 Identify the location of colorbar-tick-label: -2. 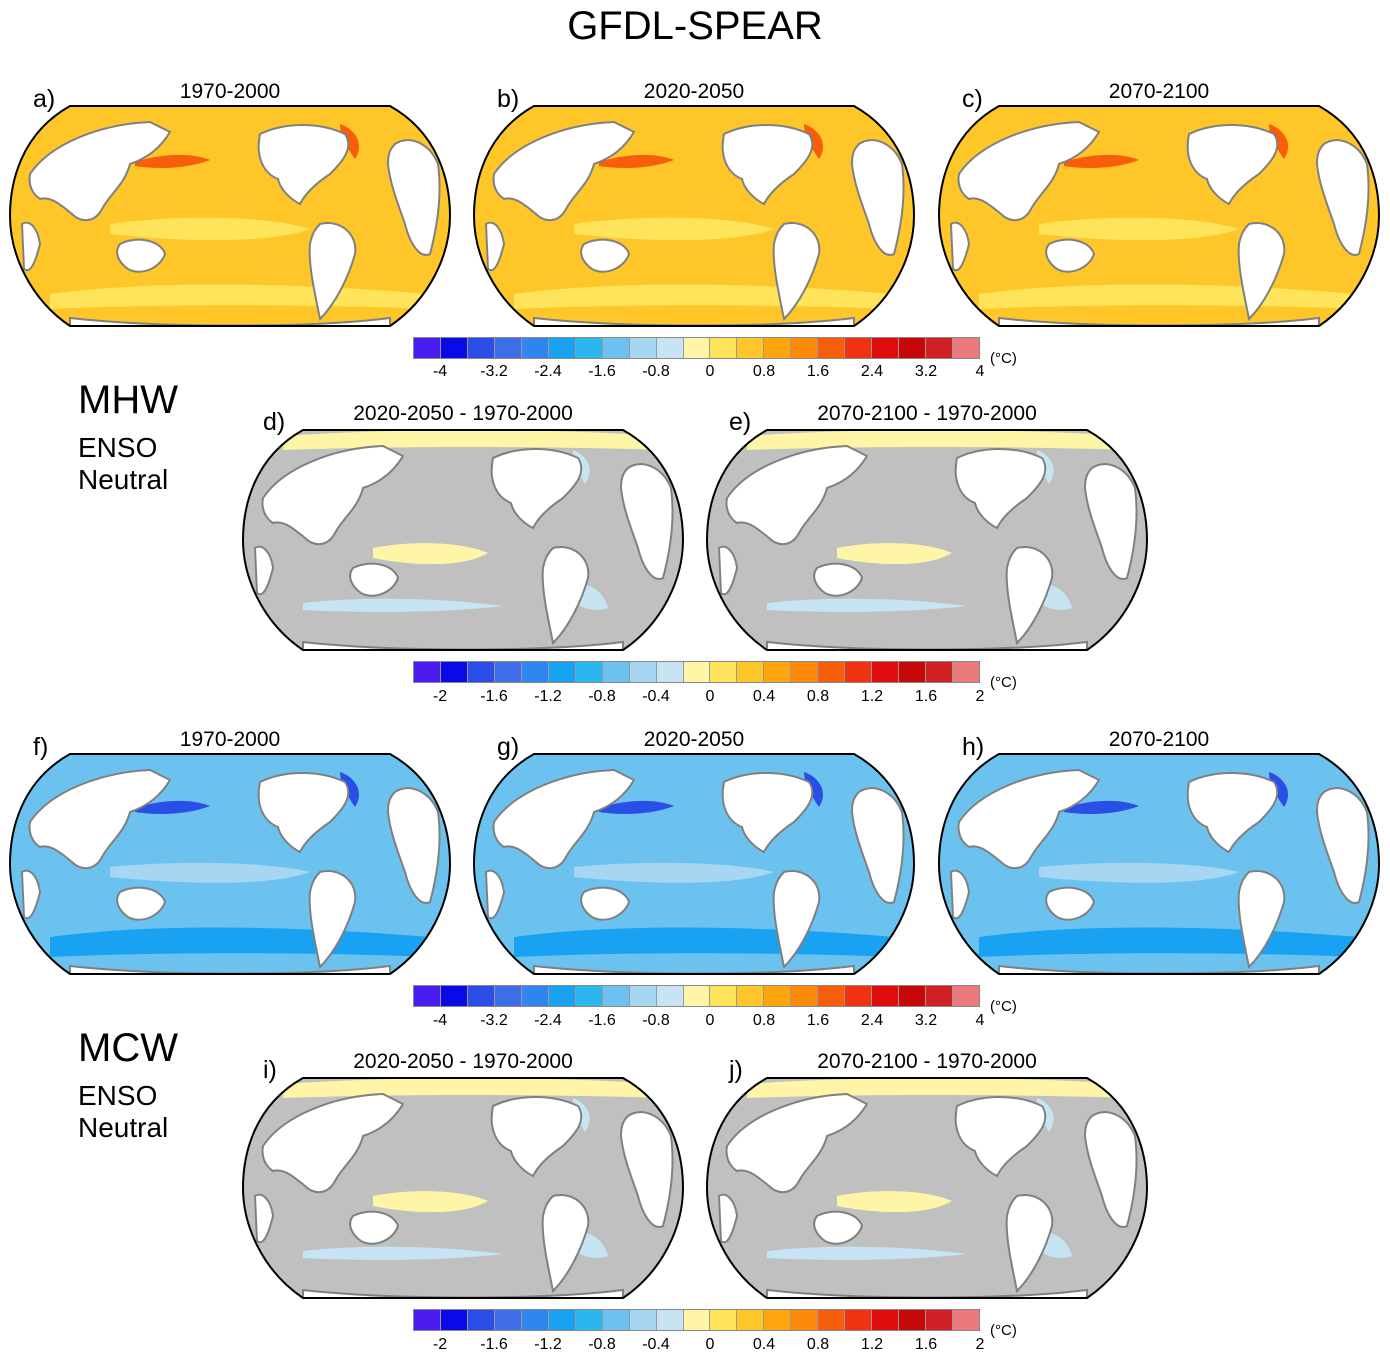
(440, 1344).